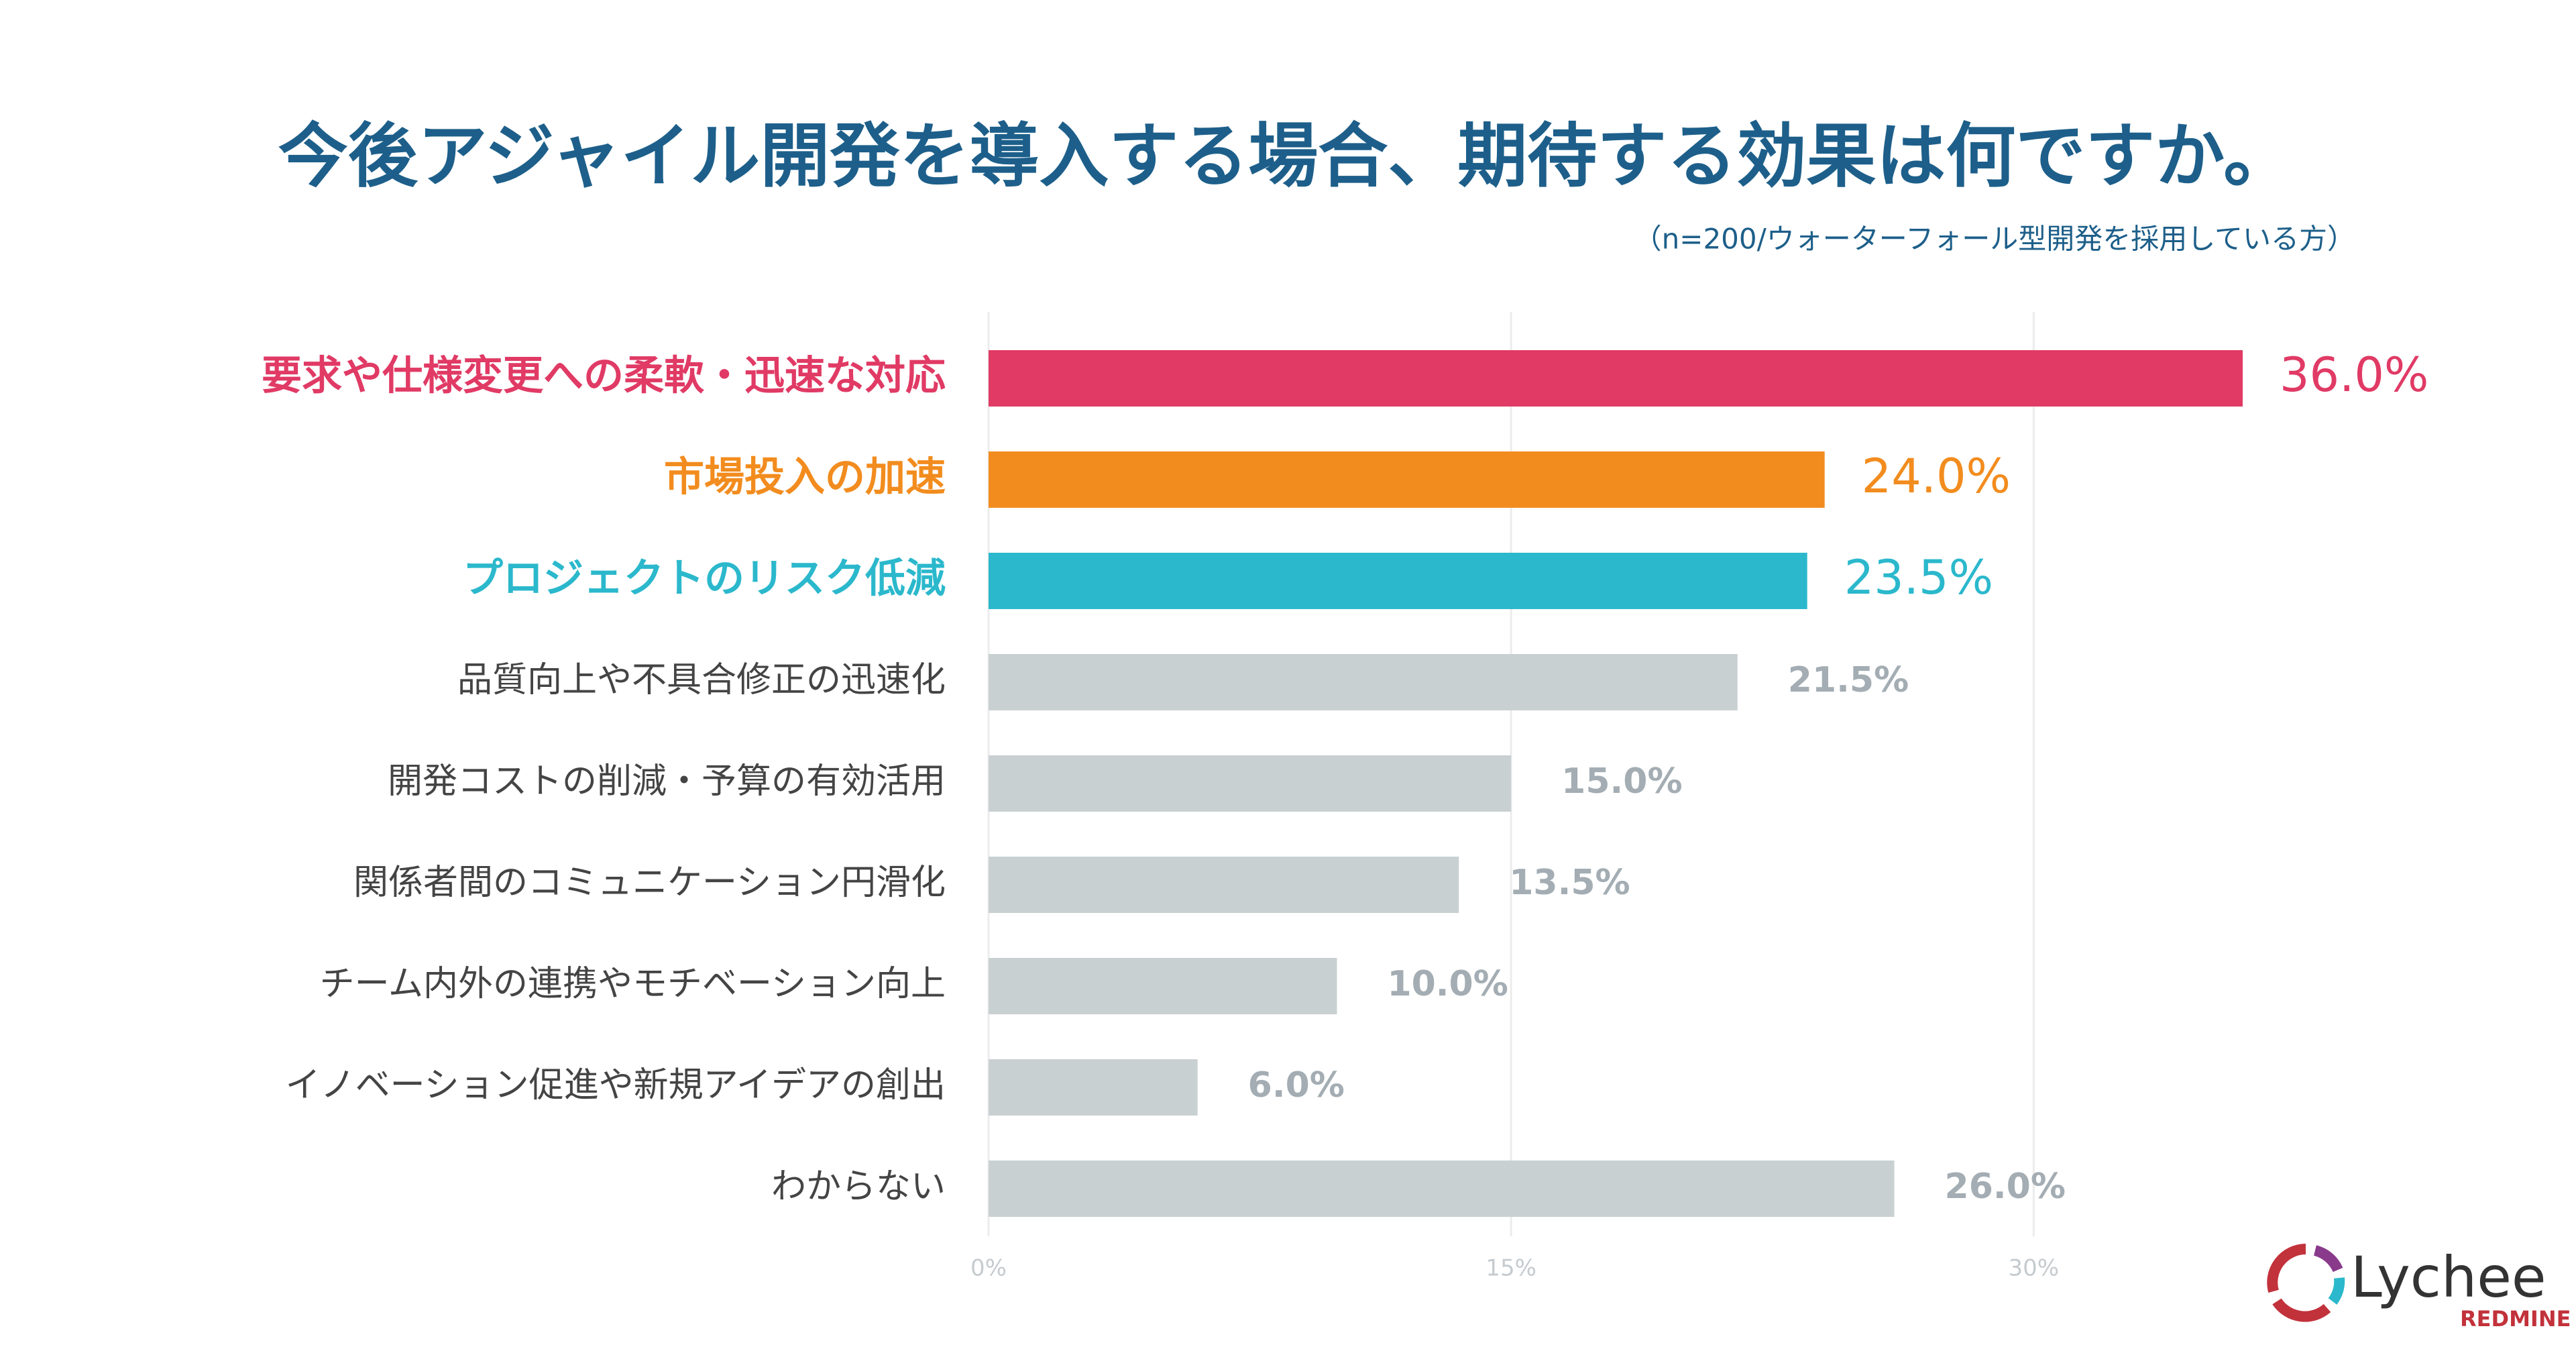  I want to click on category-label: 要求や仕様変更への柔軟・迅速な対応, so click(604, 377).